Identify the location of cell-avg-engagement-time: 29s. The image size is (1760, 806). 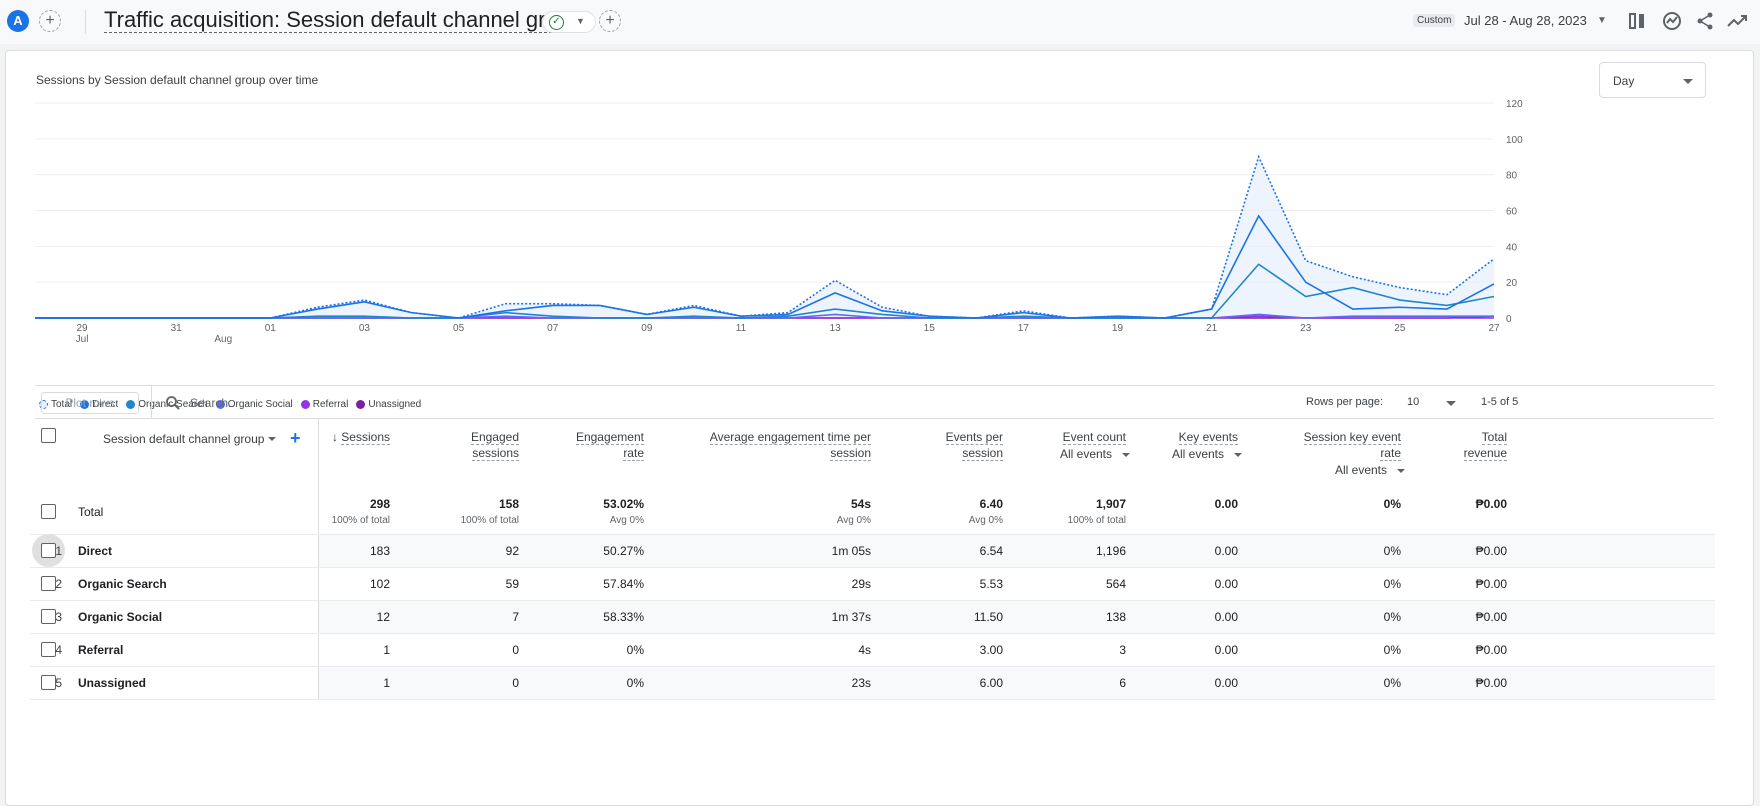
(861, 584).